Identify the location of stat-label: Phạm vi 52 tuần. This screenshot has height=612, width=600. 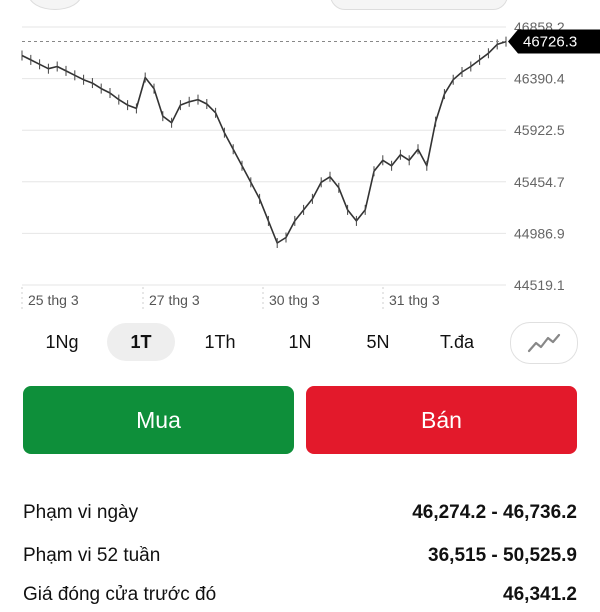
(92, 555).